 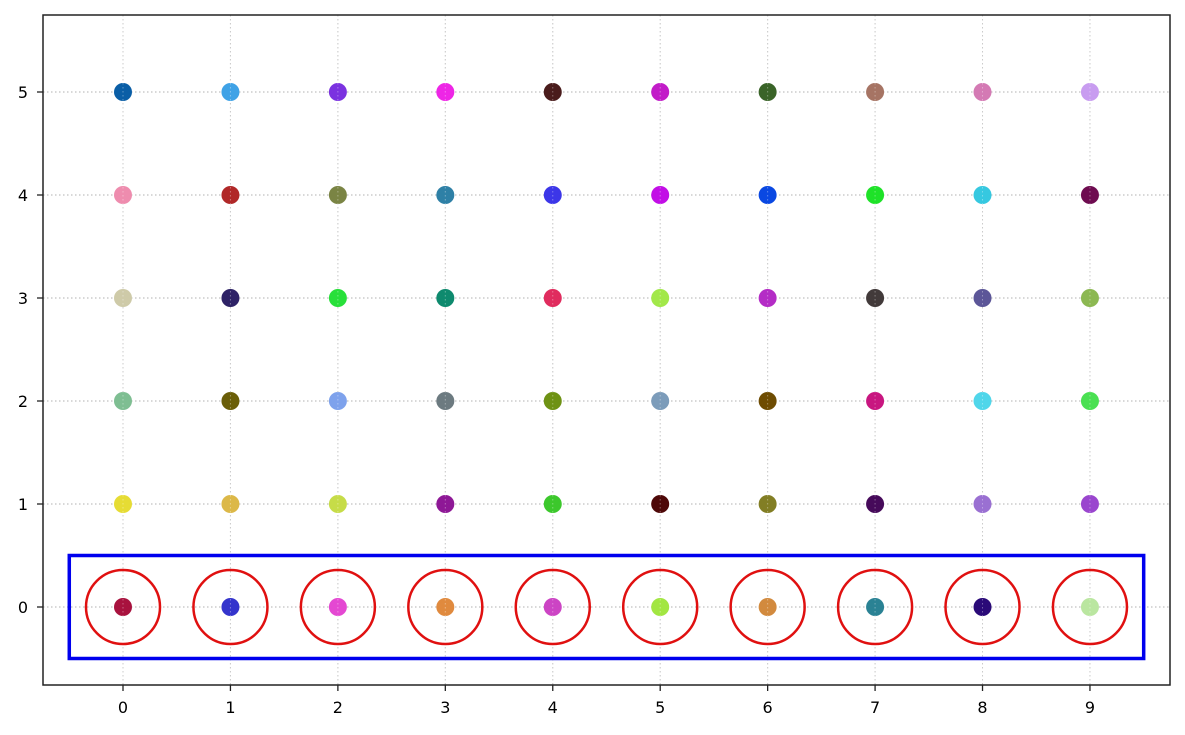 I want to click on y-tick-label: 5, so click(x=23, y=92).